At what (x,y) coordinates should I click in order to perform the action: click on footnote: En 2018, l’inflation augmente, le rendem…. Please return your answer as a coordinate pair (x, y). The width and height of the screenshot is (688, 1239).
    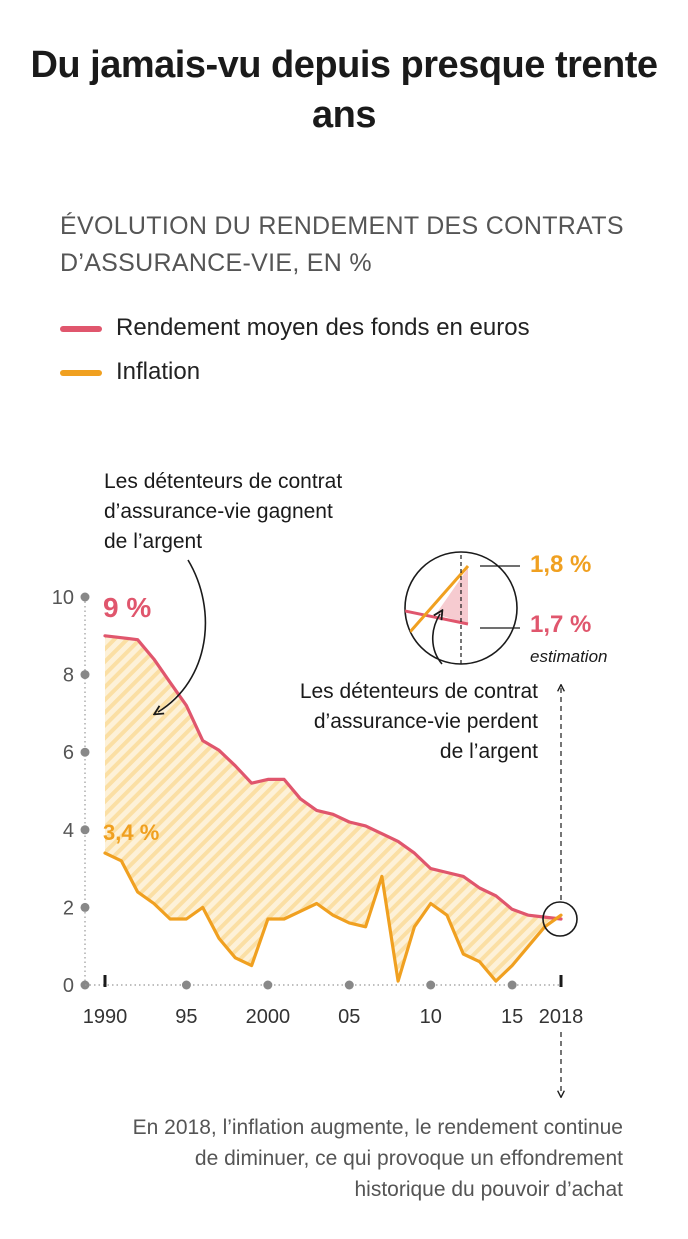
    Looking at the image, I should click on (371, 1158).